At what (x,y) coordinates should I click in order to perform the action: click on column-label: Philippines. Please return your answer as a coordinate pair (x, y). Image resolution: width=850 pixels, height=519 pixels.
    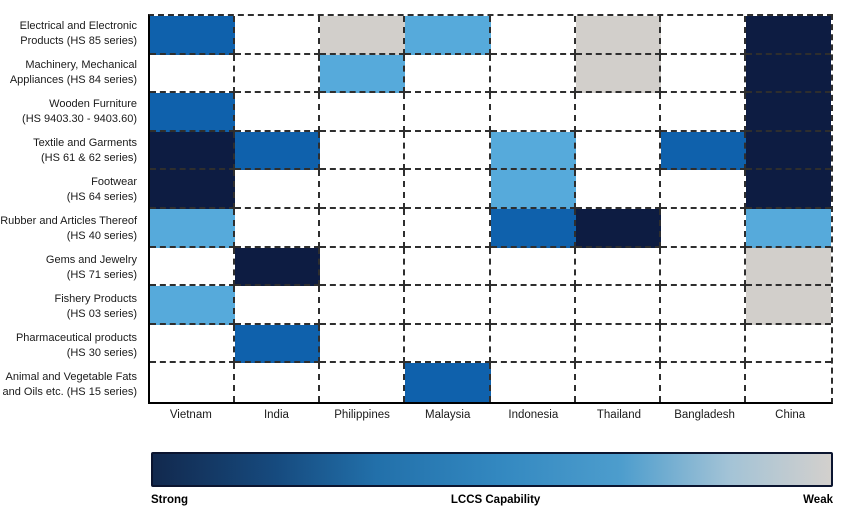
    Looking at the image, I should click on (362, 415).